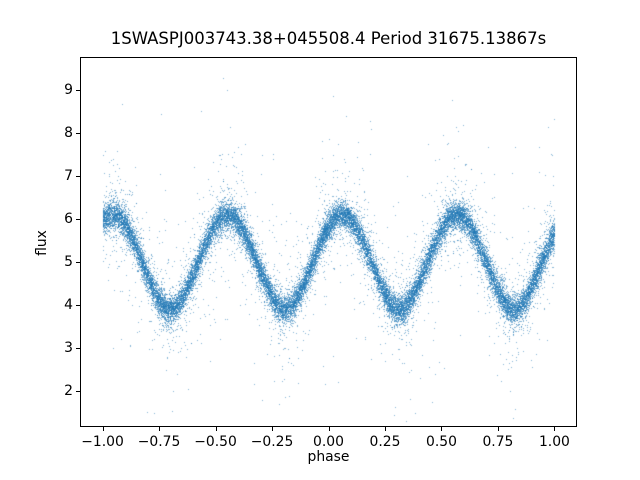  What do you see at coordinates (68, 390) in the screenshot?
I see `y-tick-label: 2` at bounding box center [68, 390].